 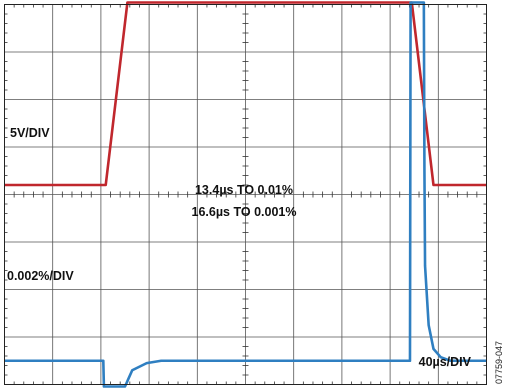 I want to click on settling-annotation-2: 16.6µs TO 0.001%, so click(x=244, y=212).